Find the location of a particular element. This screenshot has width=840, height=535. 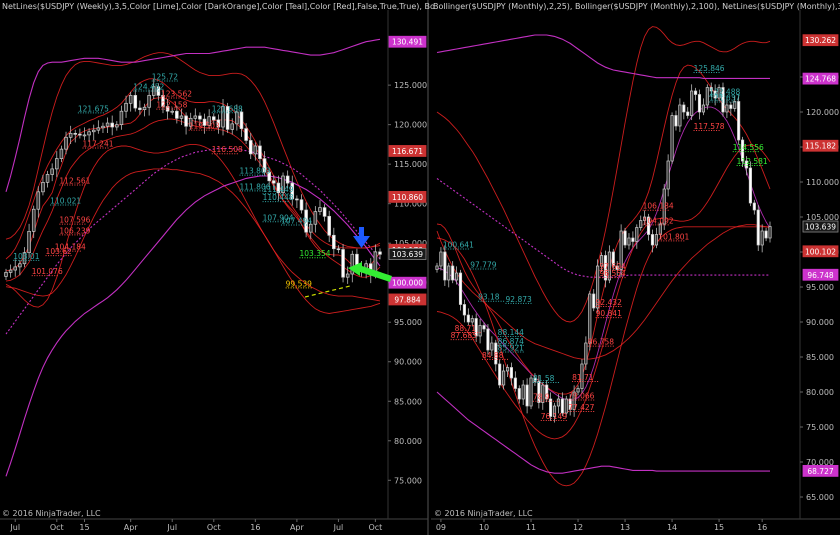

svg-text: 104.092 is located at coordinates (658, 220).